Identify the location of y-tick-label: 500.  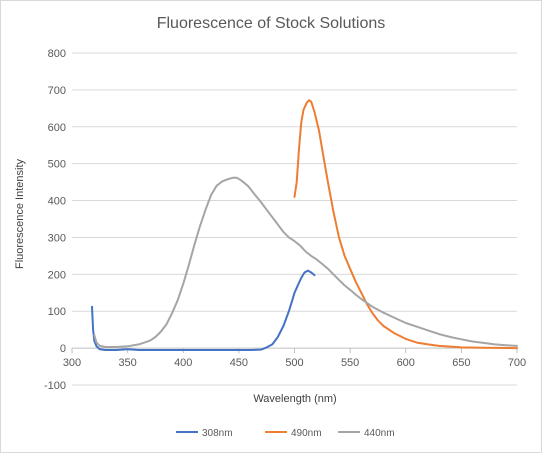
(57, 165).